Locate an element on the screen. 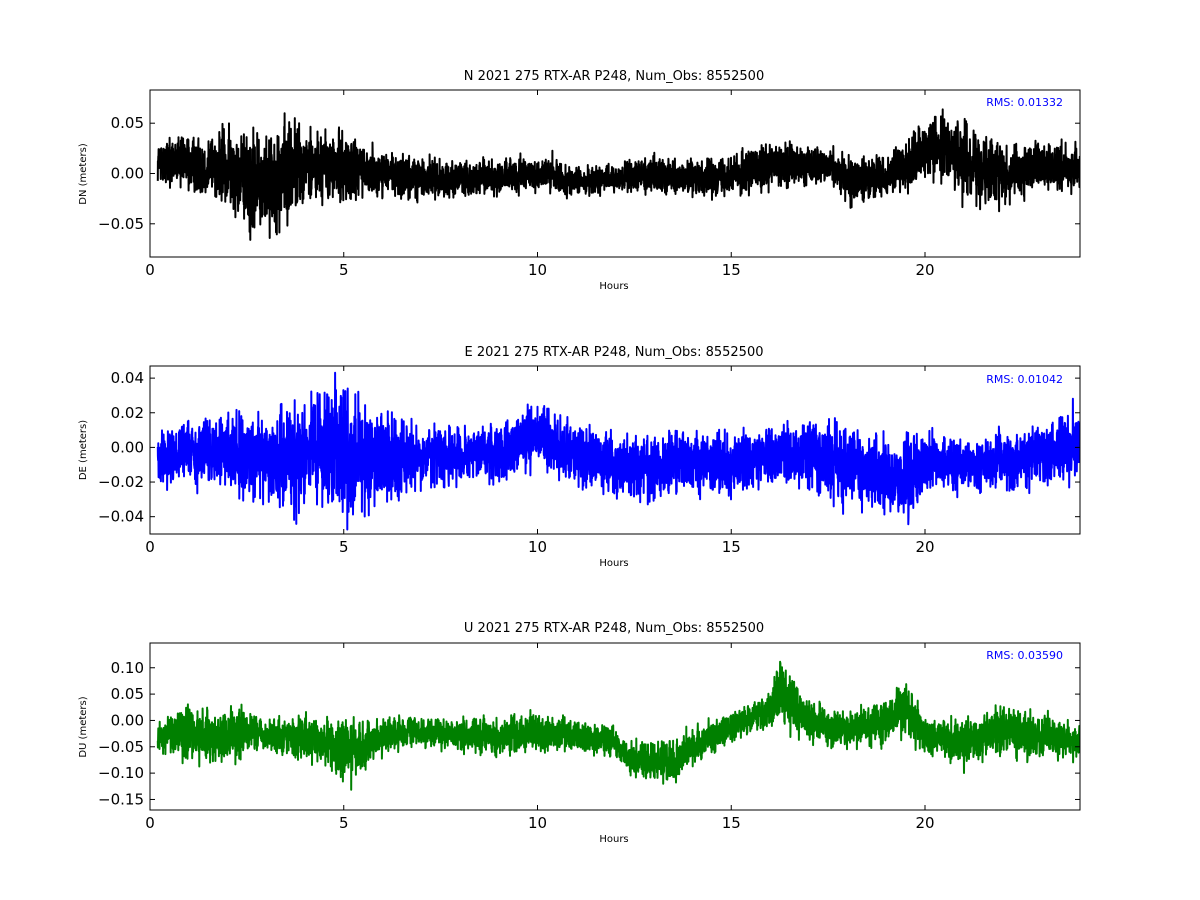 This screenshot has width=1200, height=900. y-axis-label: DE (meters) is located at coordinates (83, 450).